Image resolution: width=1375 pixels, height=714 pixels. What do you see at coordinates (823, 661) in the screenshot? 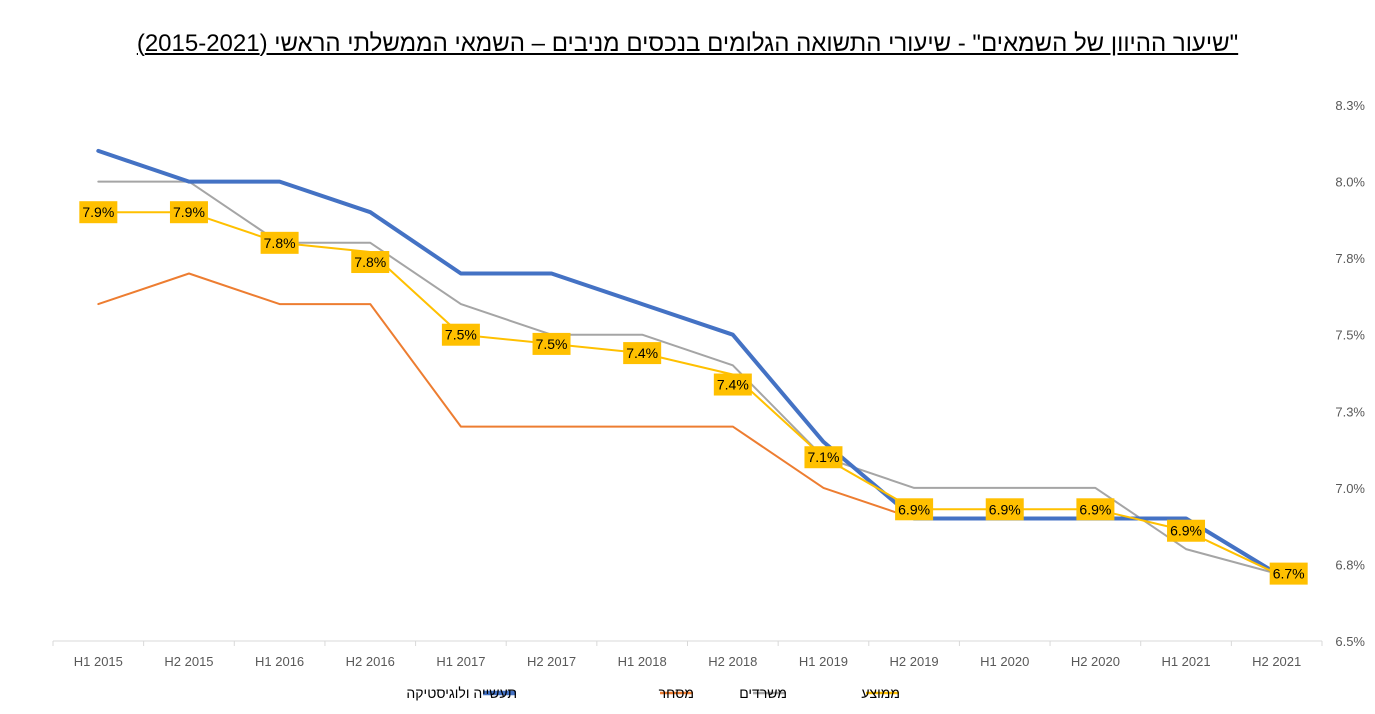
I see `x-tick-label: H1 2019` at bounding box center [823, 661].